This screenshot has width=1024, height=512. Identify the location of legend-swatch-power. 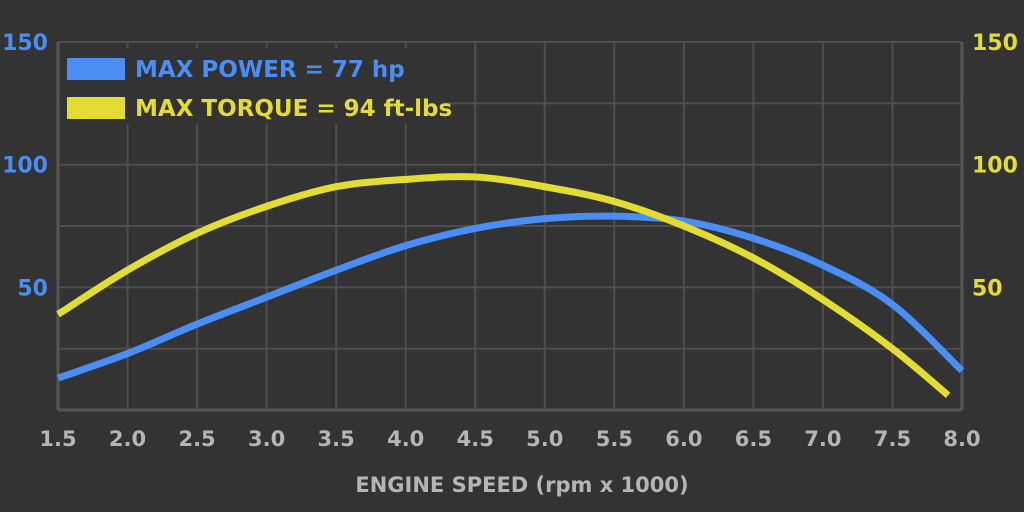
(96, 69).